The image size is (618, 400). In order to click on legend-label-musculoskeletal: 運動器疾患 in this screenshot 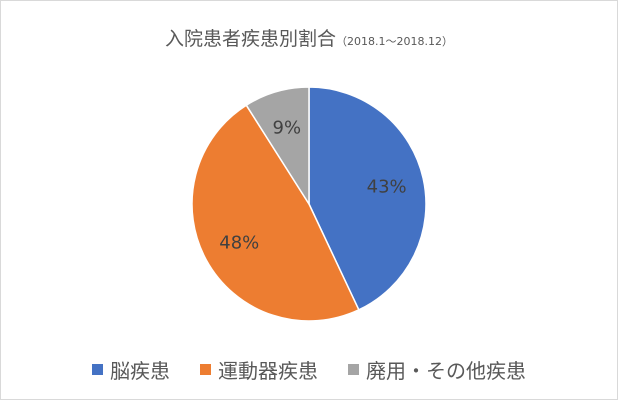, I will do `click(268, 371)`.